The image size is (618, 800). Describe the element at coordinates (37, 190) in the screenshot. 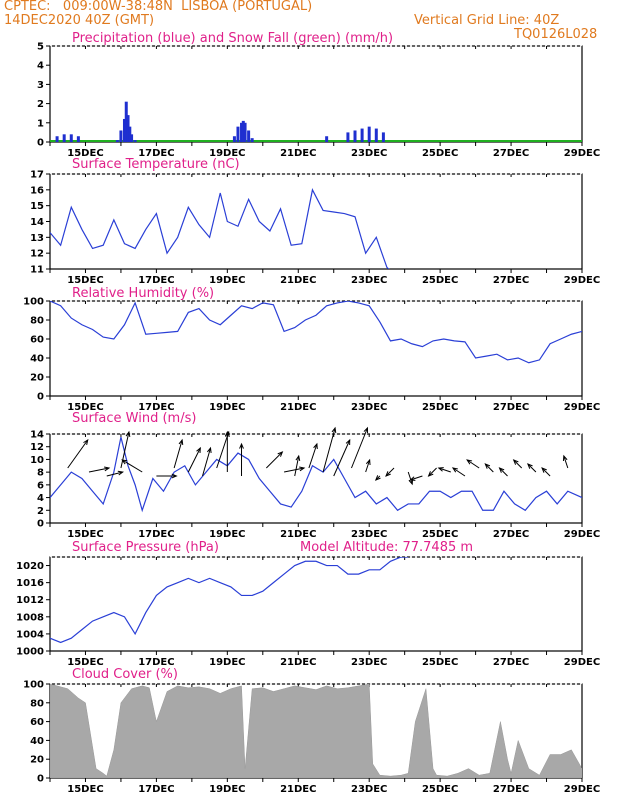

I see `y-tick-label: 16` at that location.